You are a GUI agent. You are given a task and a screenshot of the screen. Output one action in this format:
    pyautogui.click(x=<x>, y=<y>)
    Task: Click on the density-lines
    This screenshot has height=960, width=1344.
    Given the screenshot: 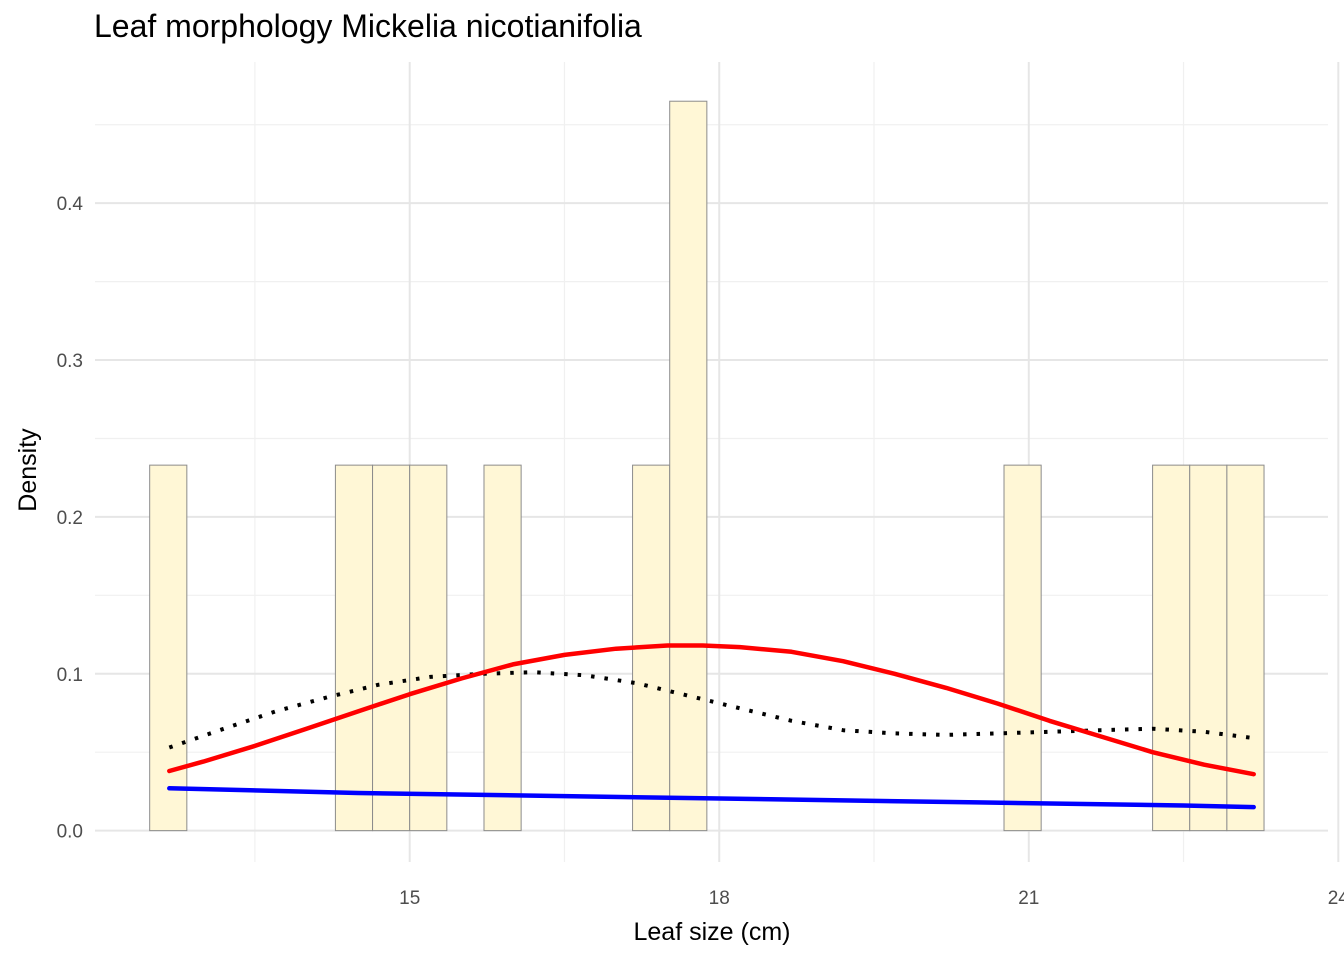 What is the action you would take?
    pyautogui.click(x=711, y=726)
    